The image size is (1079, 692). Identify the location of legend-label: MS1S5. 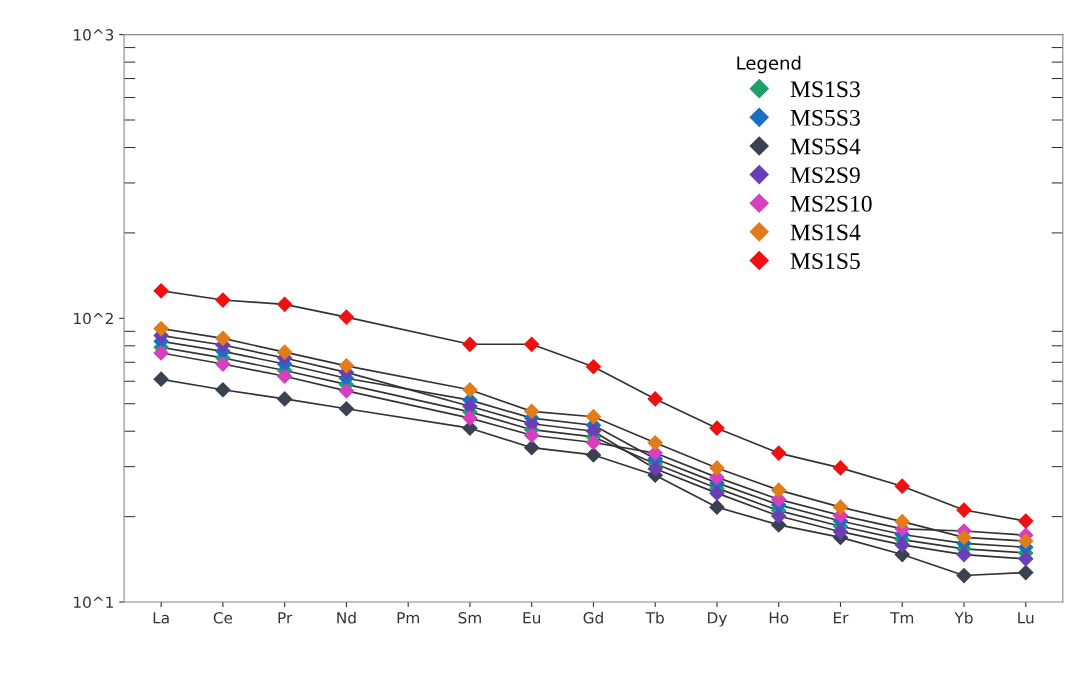
(825, 261).